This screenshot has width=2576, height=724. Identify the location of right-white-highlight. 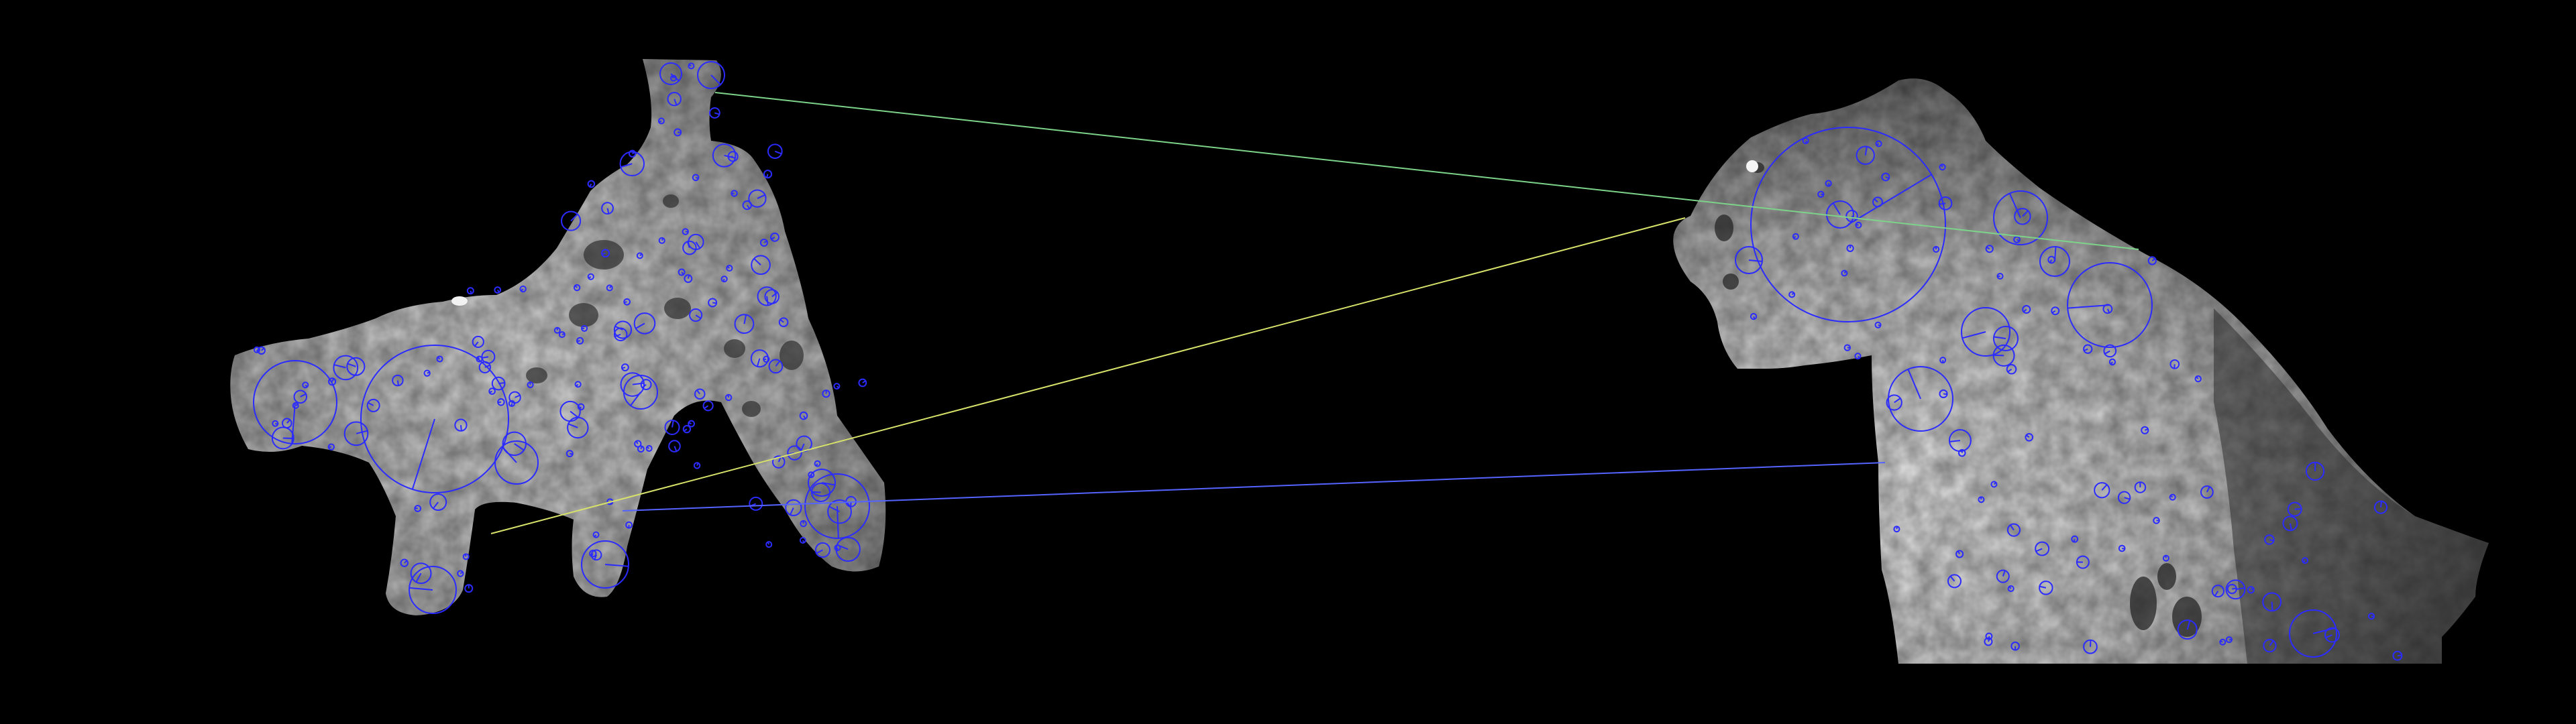
(1752, 166).